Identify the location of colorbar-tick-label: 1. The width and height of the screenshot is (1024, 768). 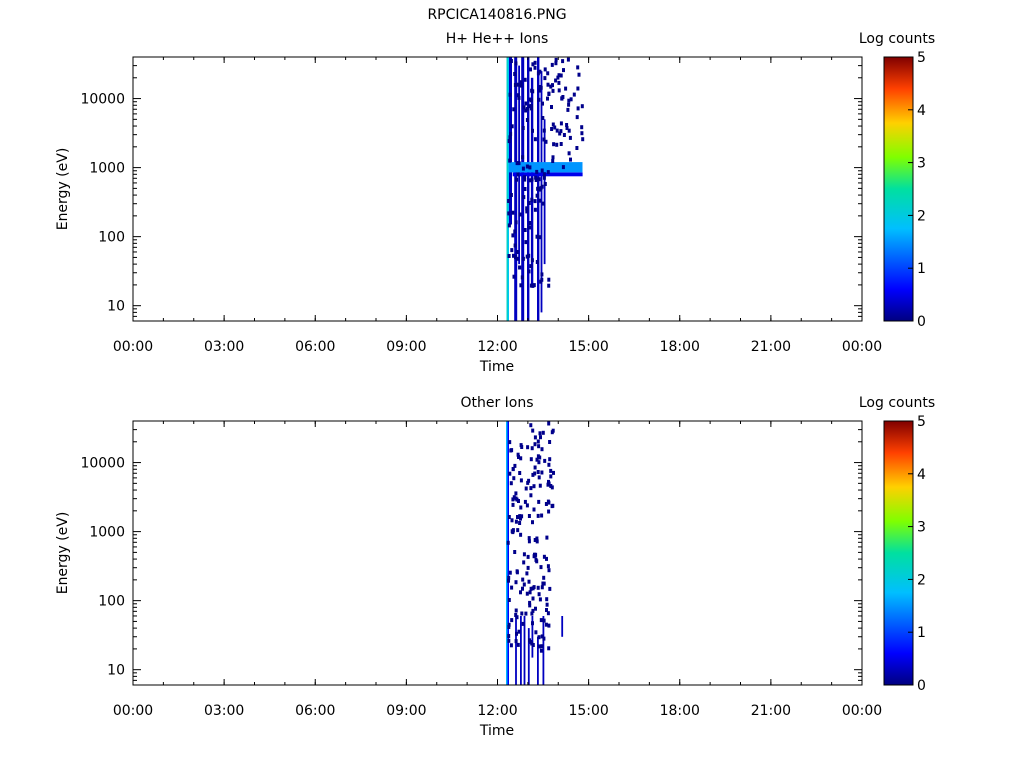
(921, 269).